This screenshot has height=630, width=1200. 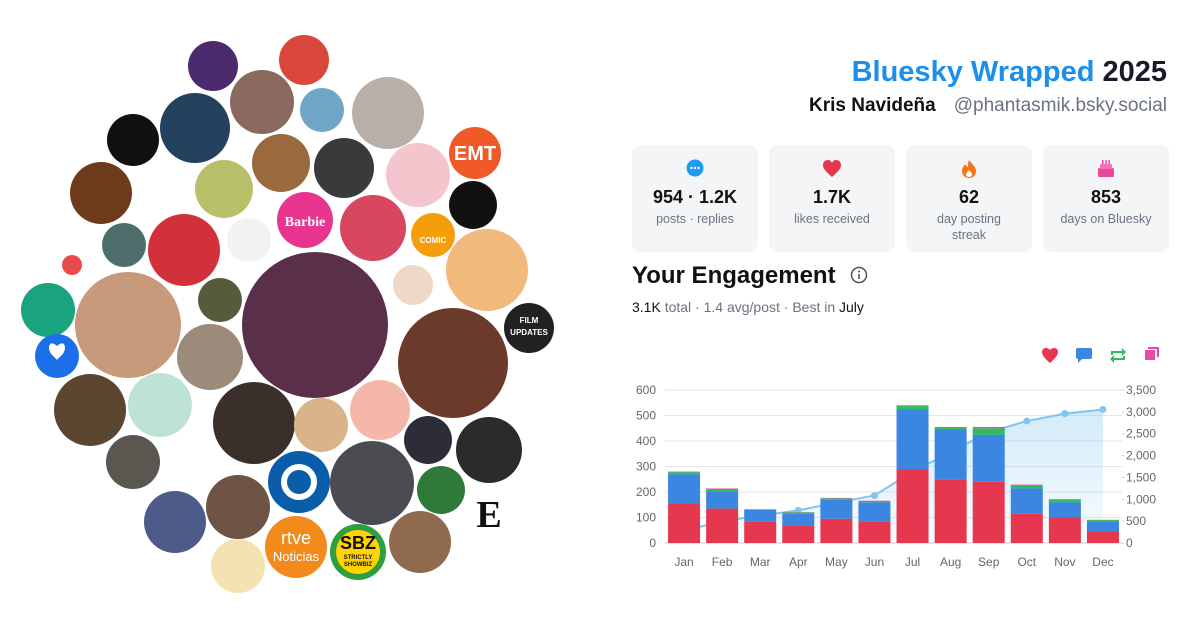 What do you see at coordinates (798, 562) in the screenshot?
I see `x-tick-label: Apr` at bounding box center [798, 562].